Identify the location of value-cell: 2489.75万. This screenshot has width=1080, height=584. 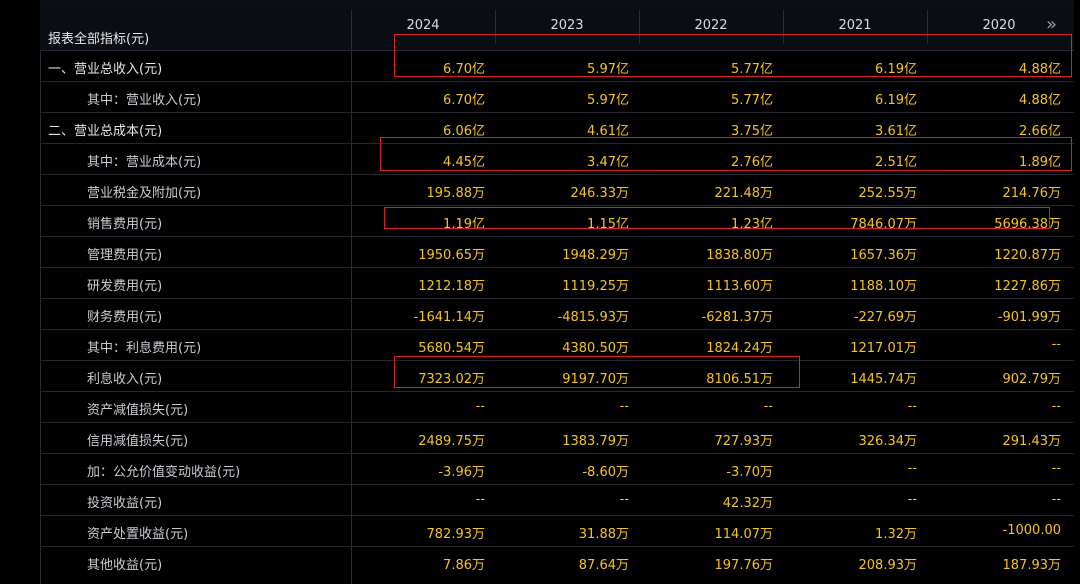
(451, 441).